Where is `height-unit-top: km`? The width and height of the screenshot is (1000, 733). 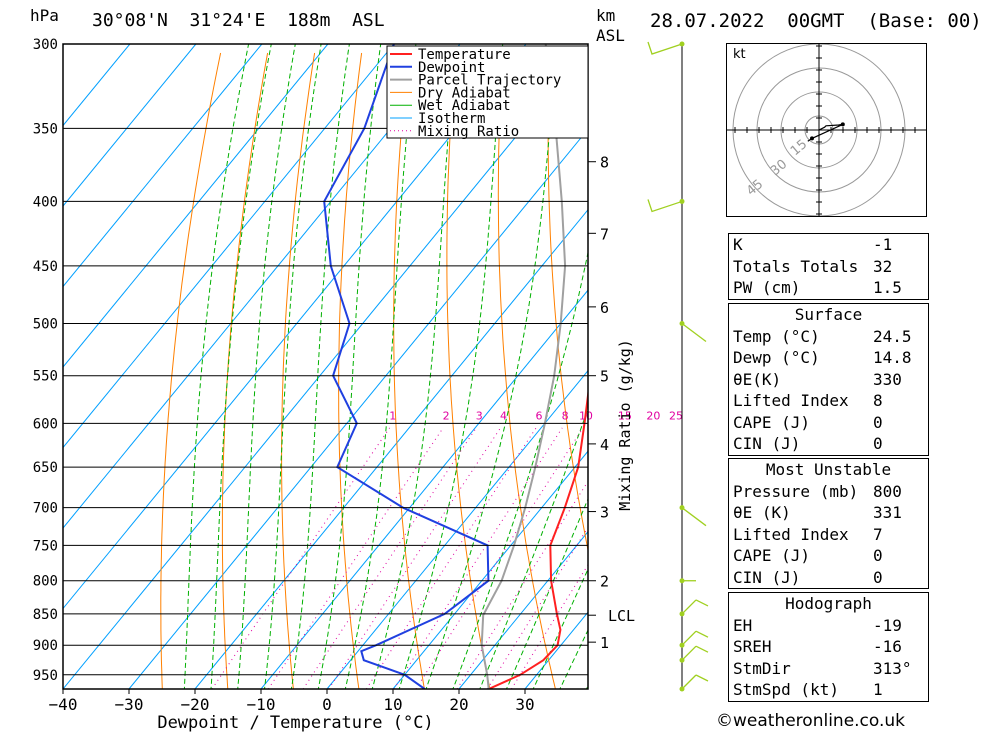 height-unit-top: km is located at coordinates (606, 15).